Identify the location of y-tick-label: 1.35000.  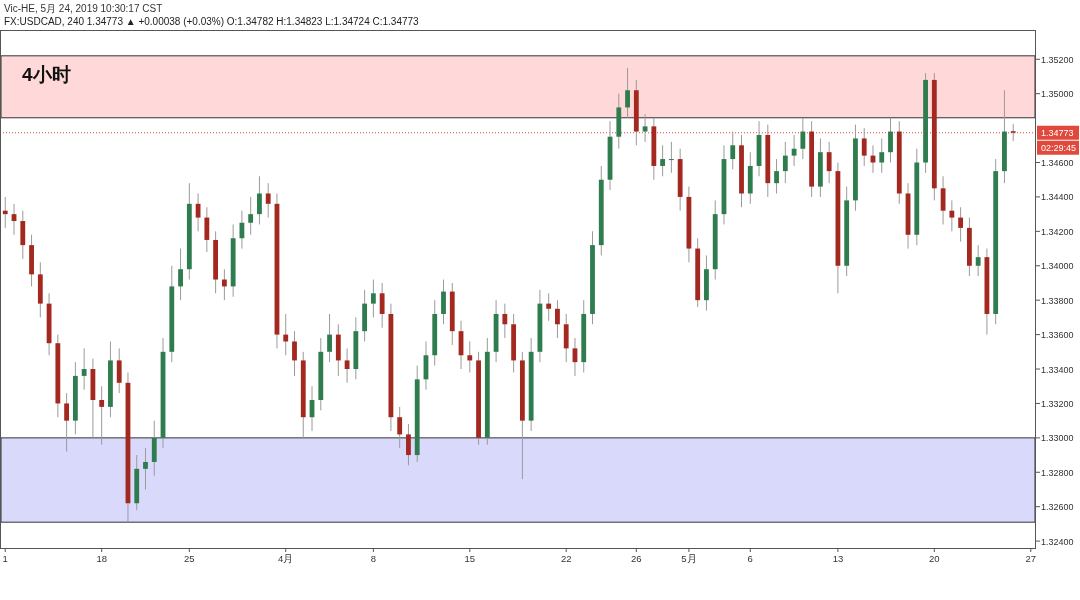
(1057, 94).